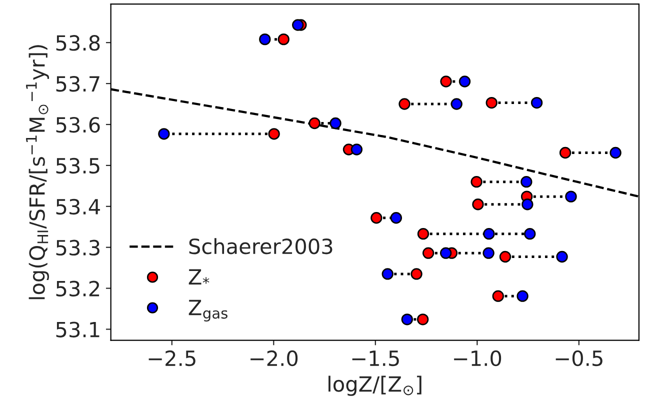 This screenshot has width=652, height=410. Describe the element at coordinates (78, 124) in the screenshot. I see `y-tick-label: 53.6` at that location.